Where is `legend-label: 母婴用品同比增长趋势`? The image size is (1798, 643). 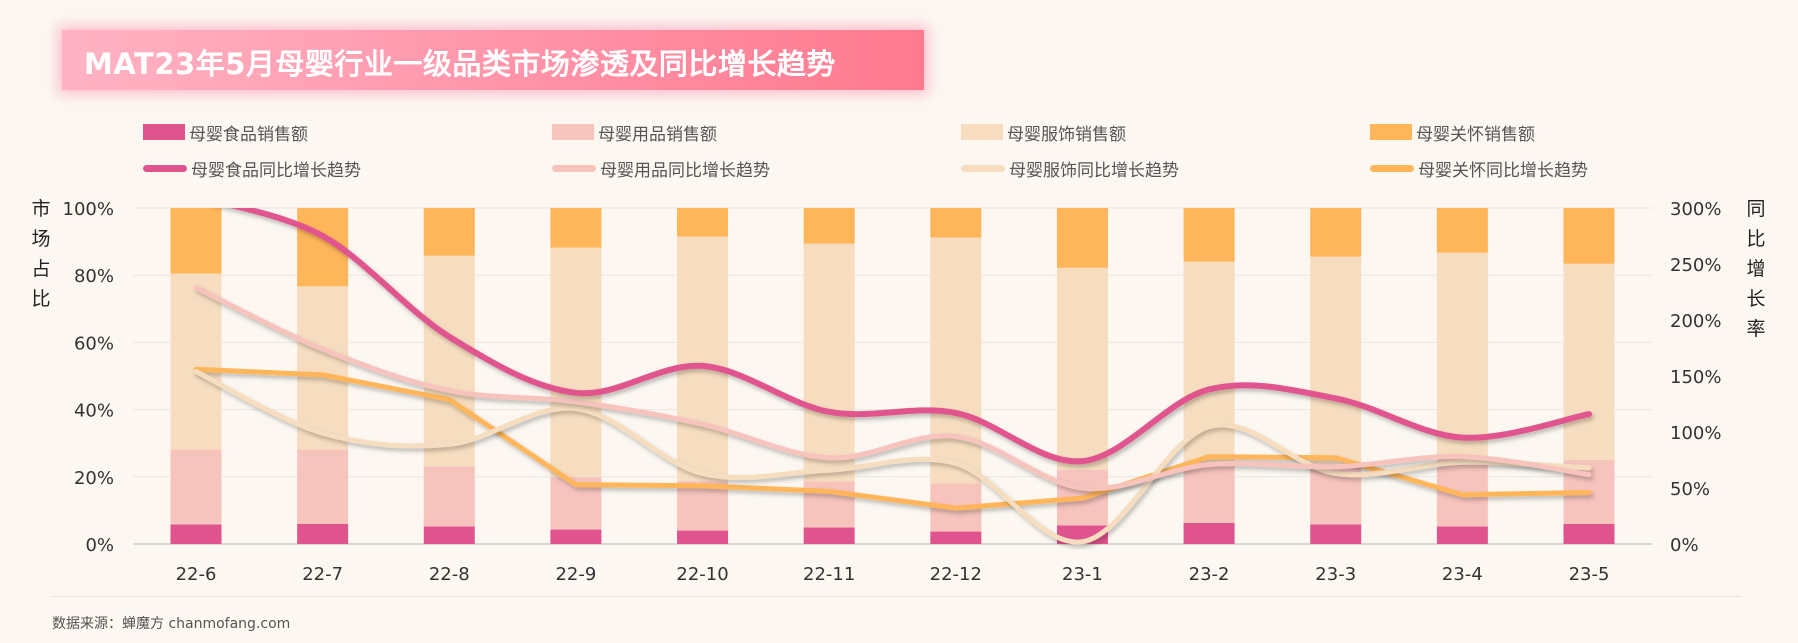
legend-label: 母婴用品同比增长趋势 is located at coordinates (685, 170).